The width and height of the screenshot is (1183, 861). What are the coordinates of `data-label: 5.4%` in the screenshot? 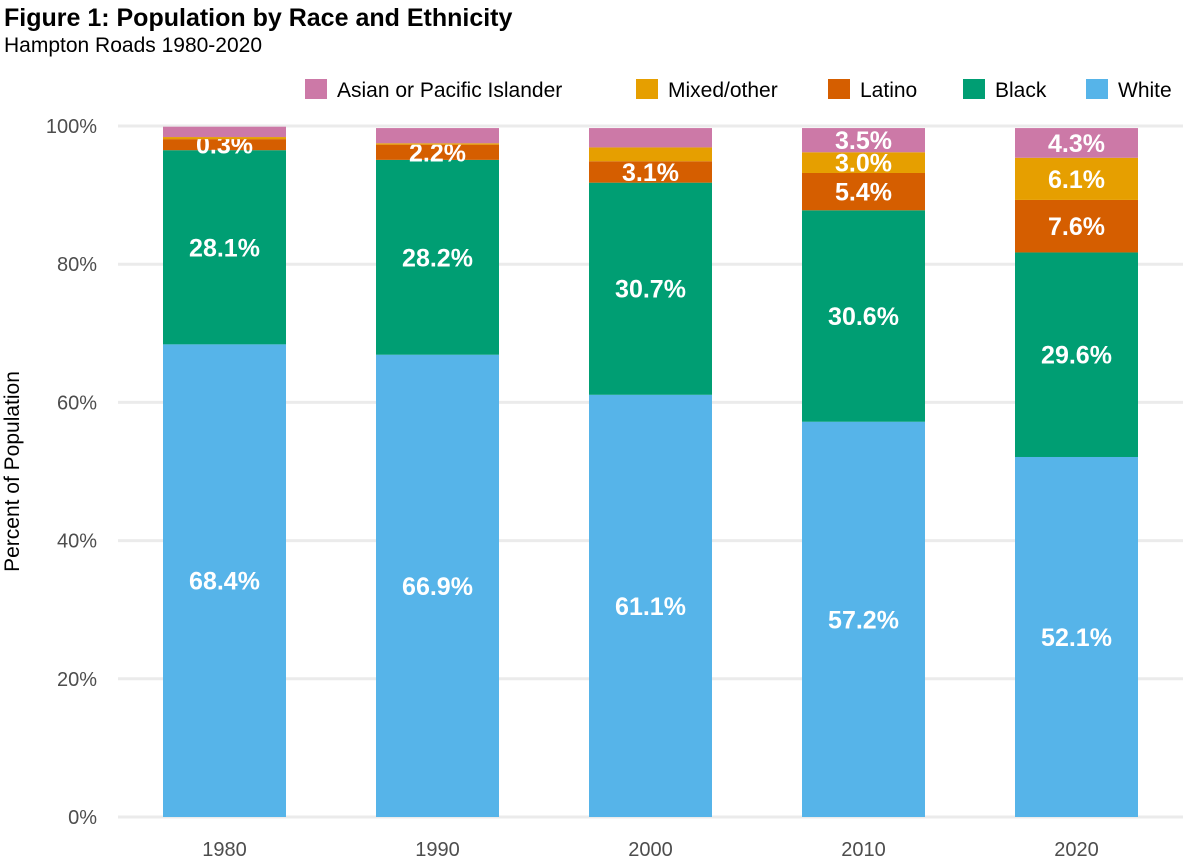 It's located at (863, 193).